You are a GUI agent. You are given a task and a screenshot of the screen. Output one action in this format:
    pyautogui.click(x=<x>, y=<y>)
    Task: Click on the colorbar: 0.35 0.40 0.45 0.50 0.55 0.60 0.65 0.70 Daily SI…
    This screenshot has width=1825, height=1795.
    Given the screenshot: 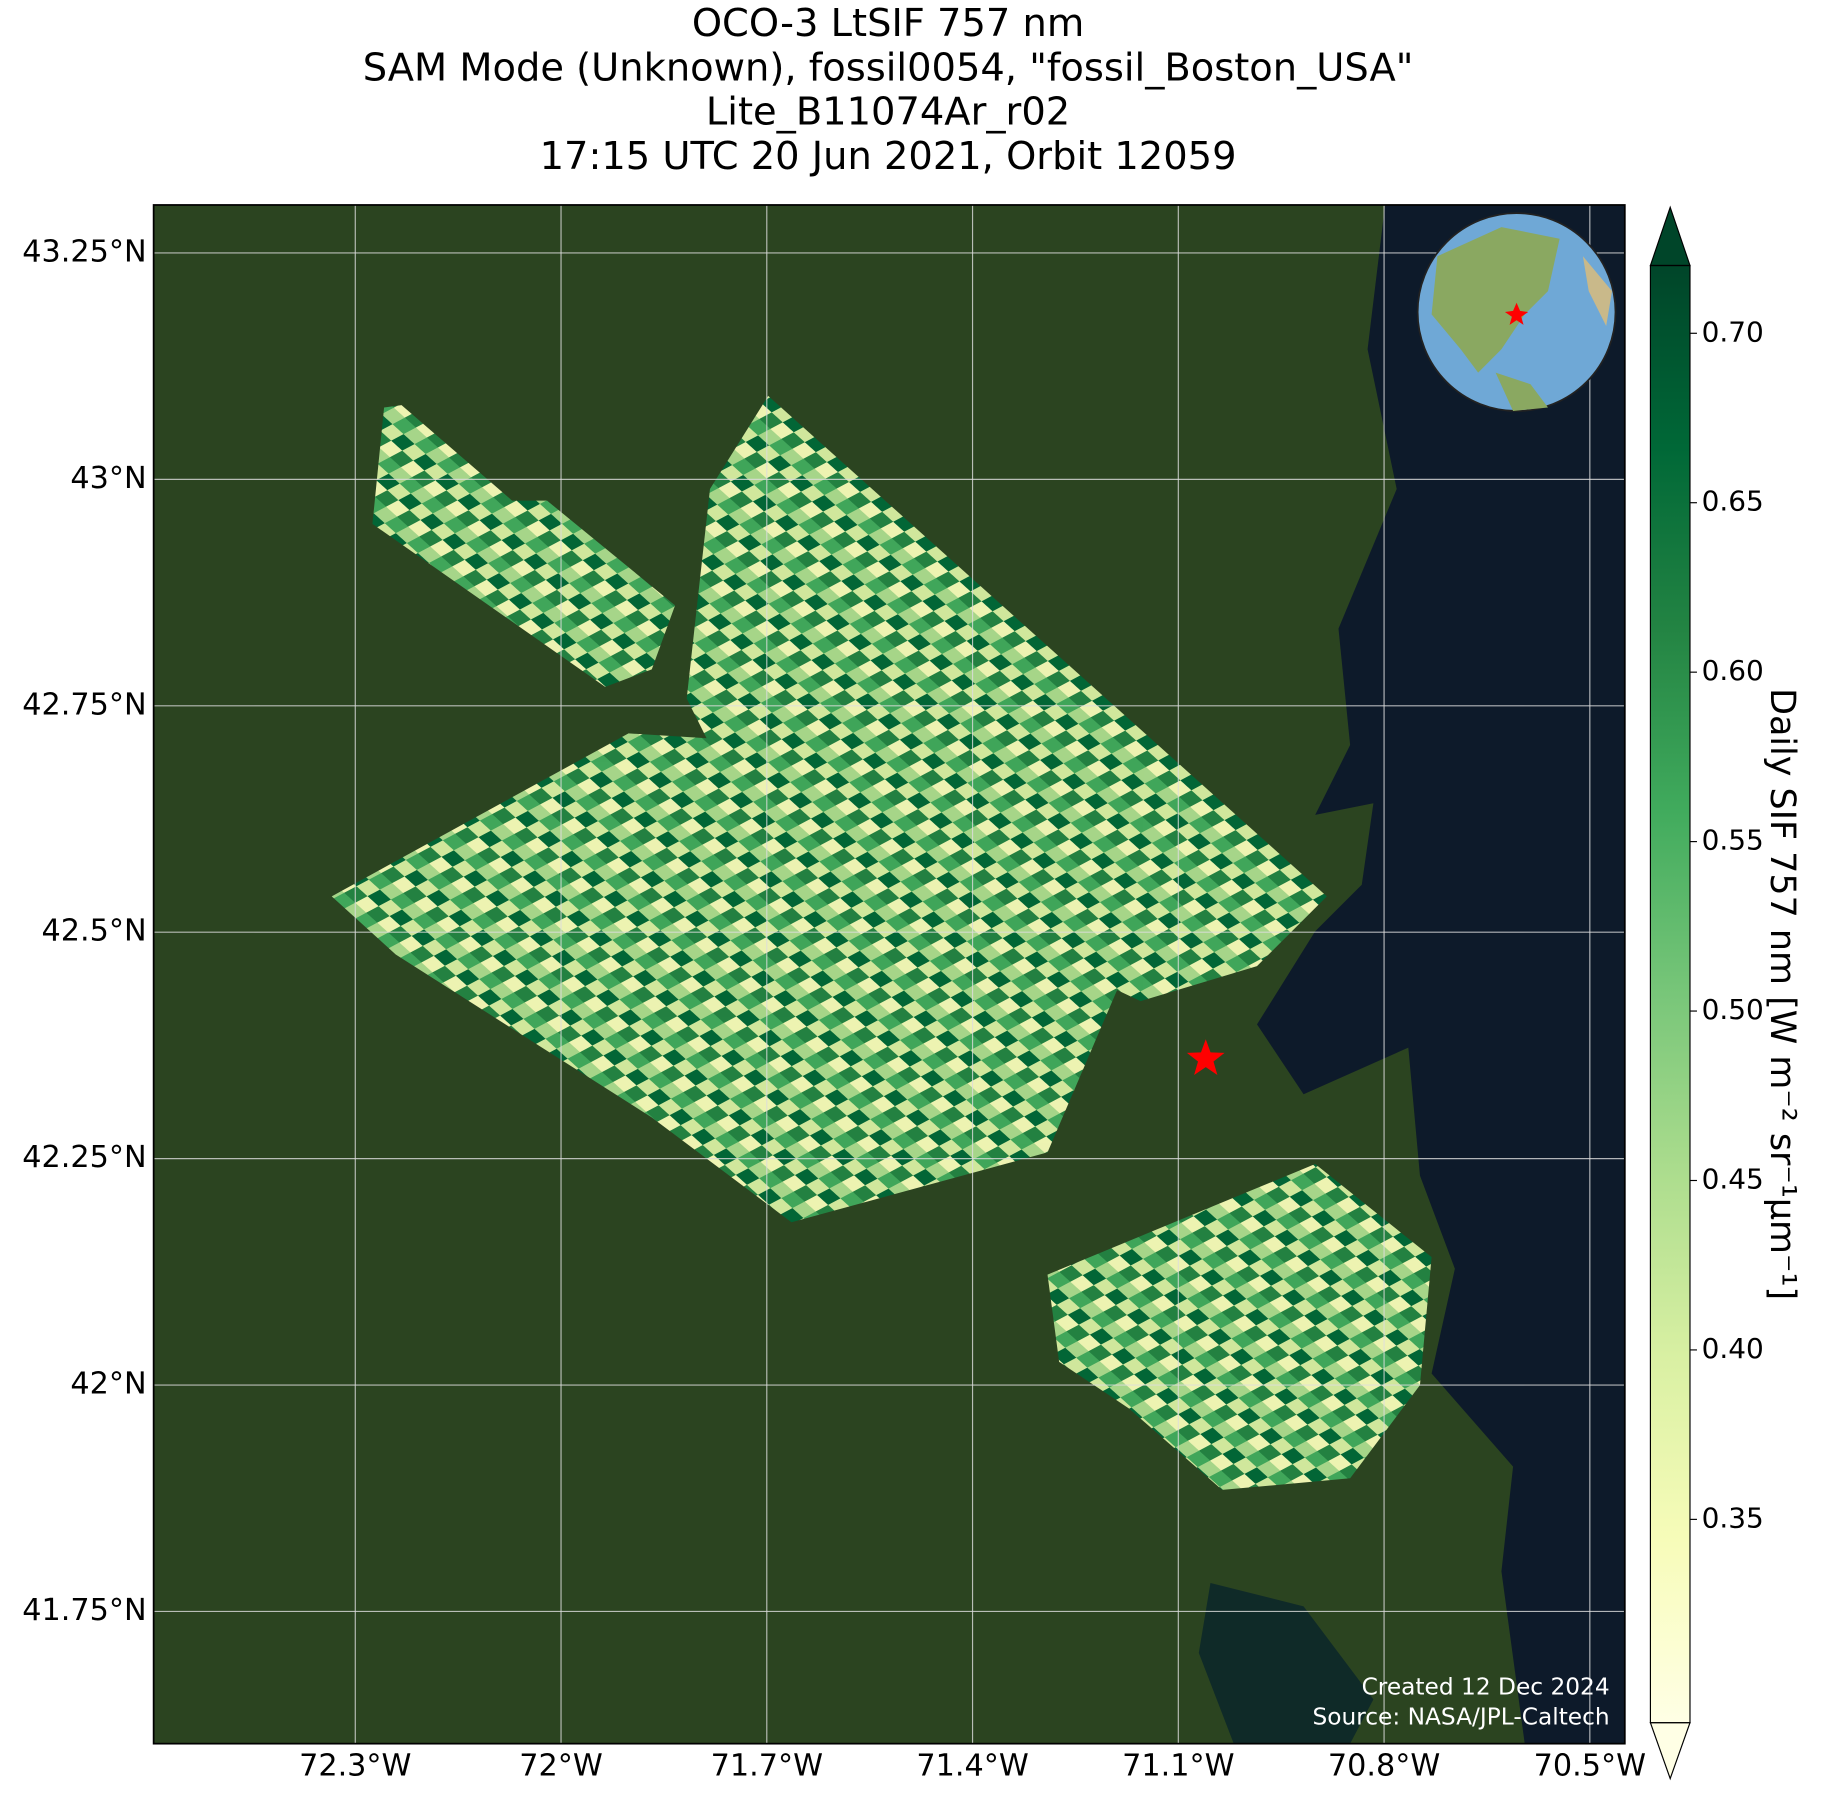 What is the action you would take?
    pyautogui.click(x=1725, y=993)
    